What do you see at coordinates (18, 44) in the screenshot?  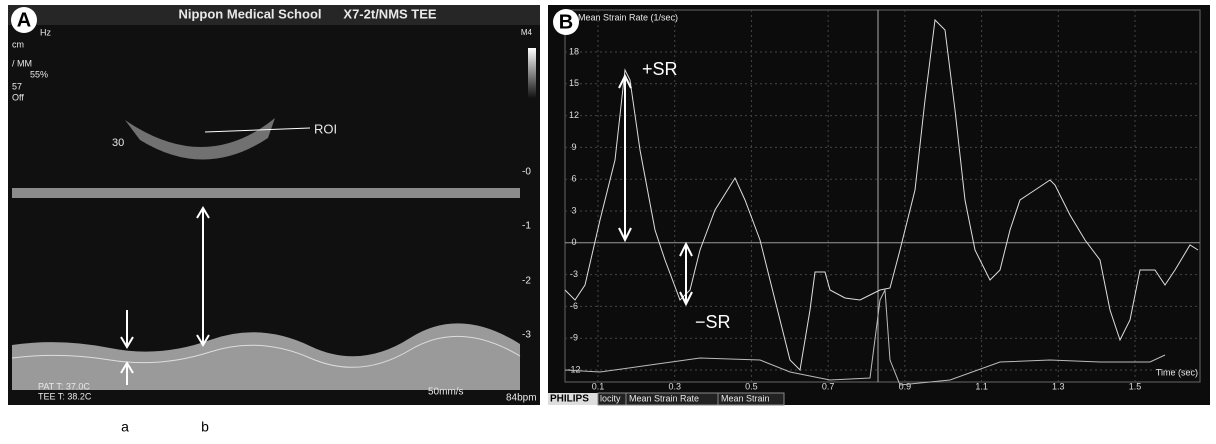 I see `side-text: cm` at bounding box center [18, 44].